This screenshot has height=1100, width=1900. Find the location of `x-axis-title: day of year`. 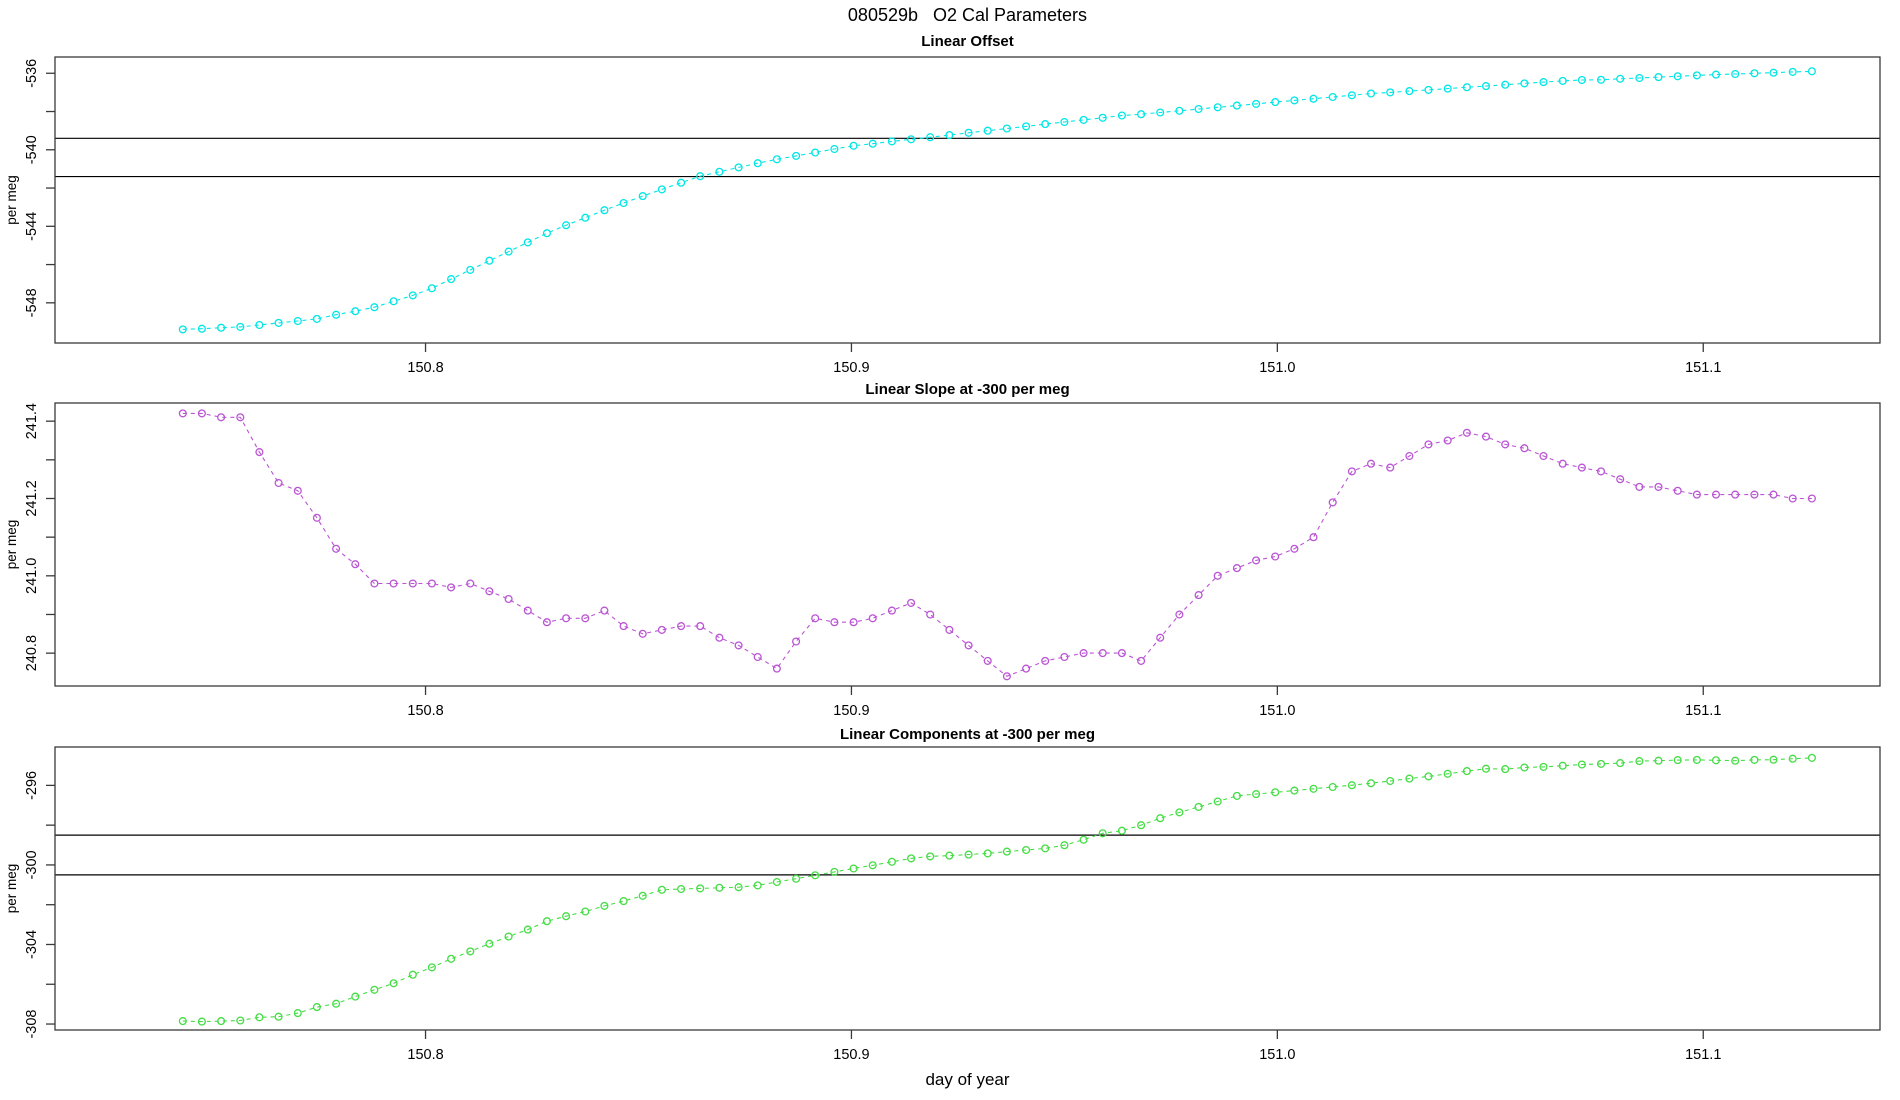

x-axis-title: day of year is located at coordinates (967, 1079).